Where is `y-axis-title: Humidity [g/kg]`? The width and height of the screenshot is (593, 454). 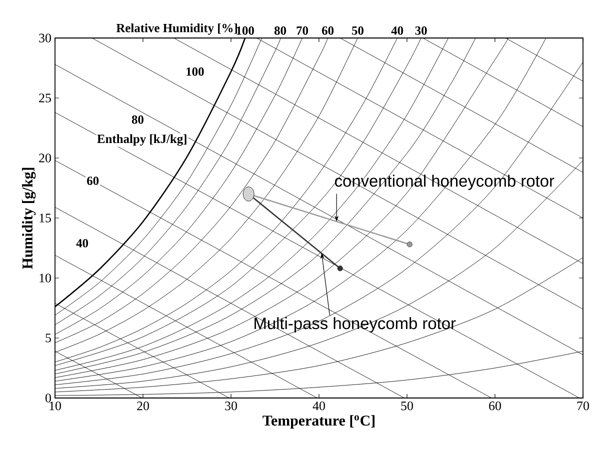
y-axis-title: Humidity [g/kg] is located at coordinates (29, 219).